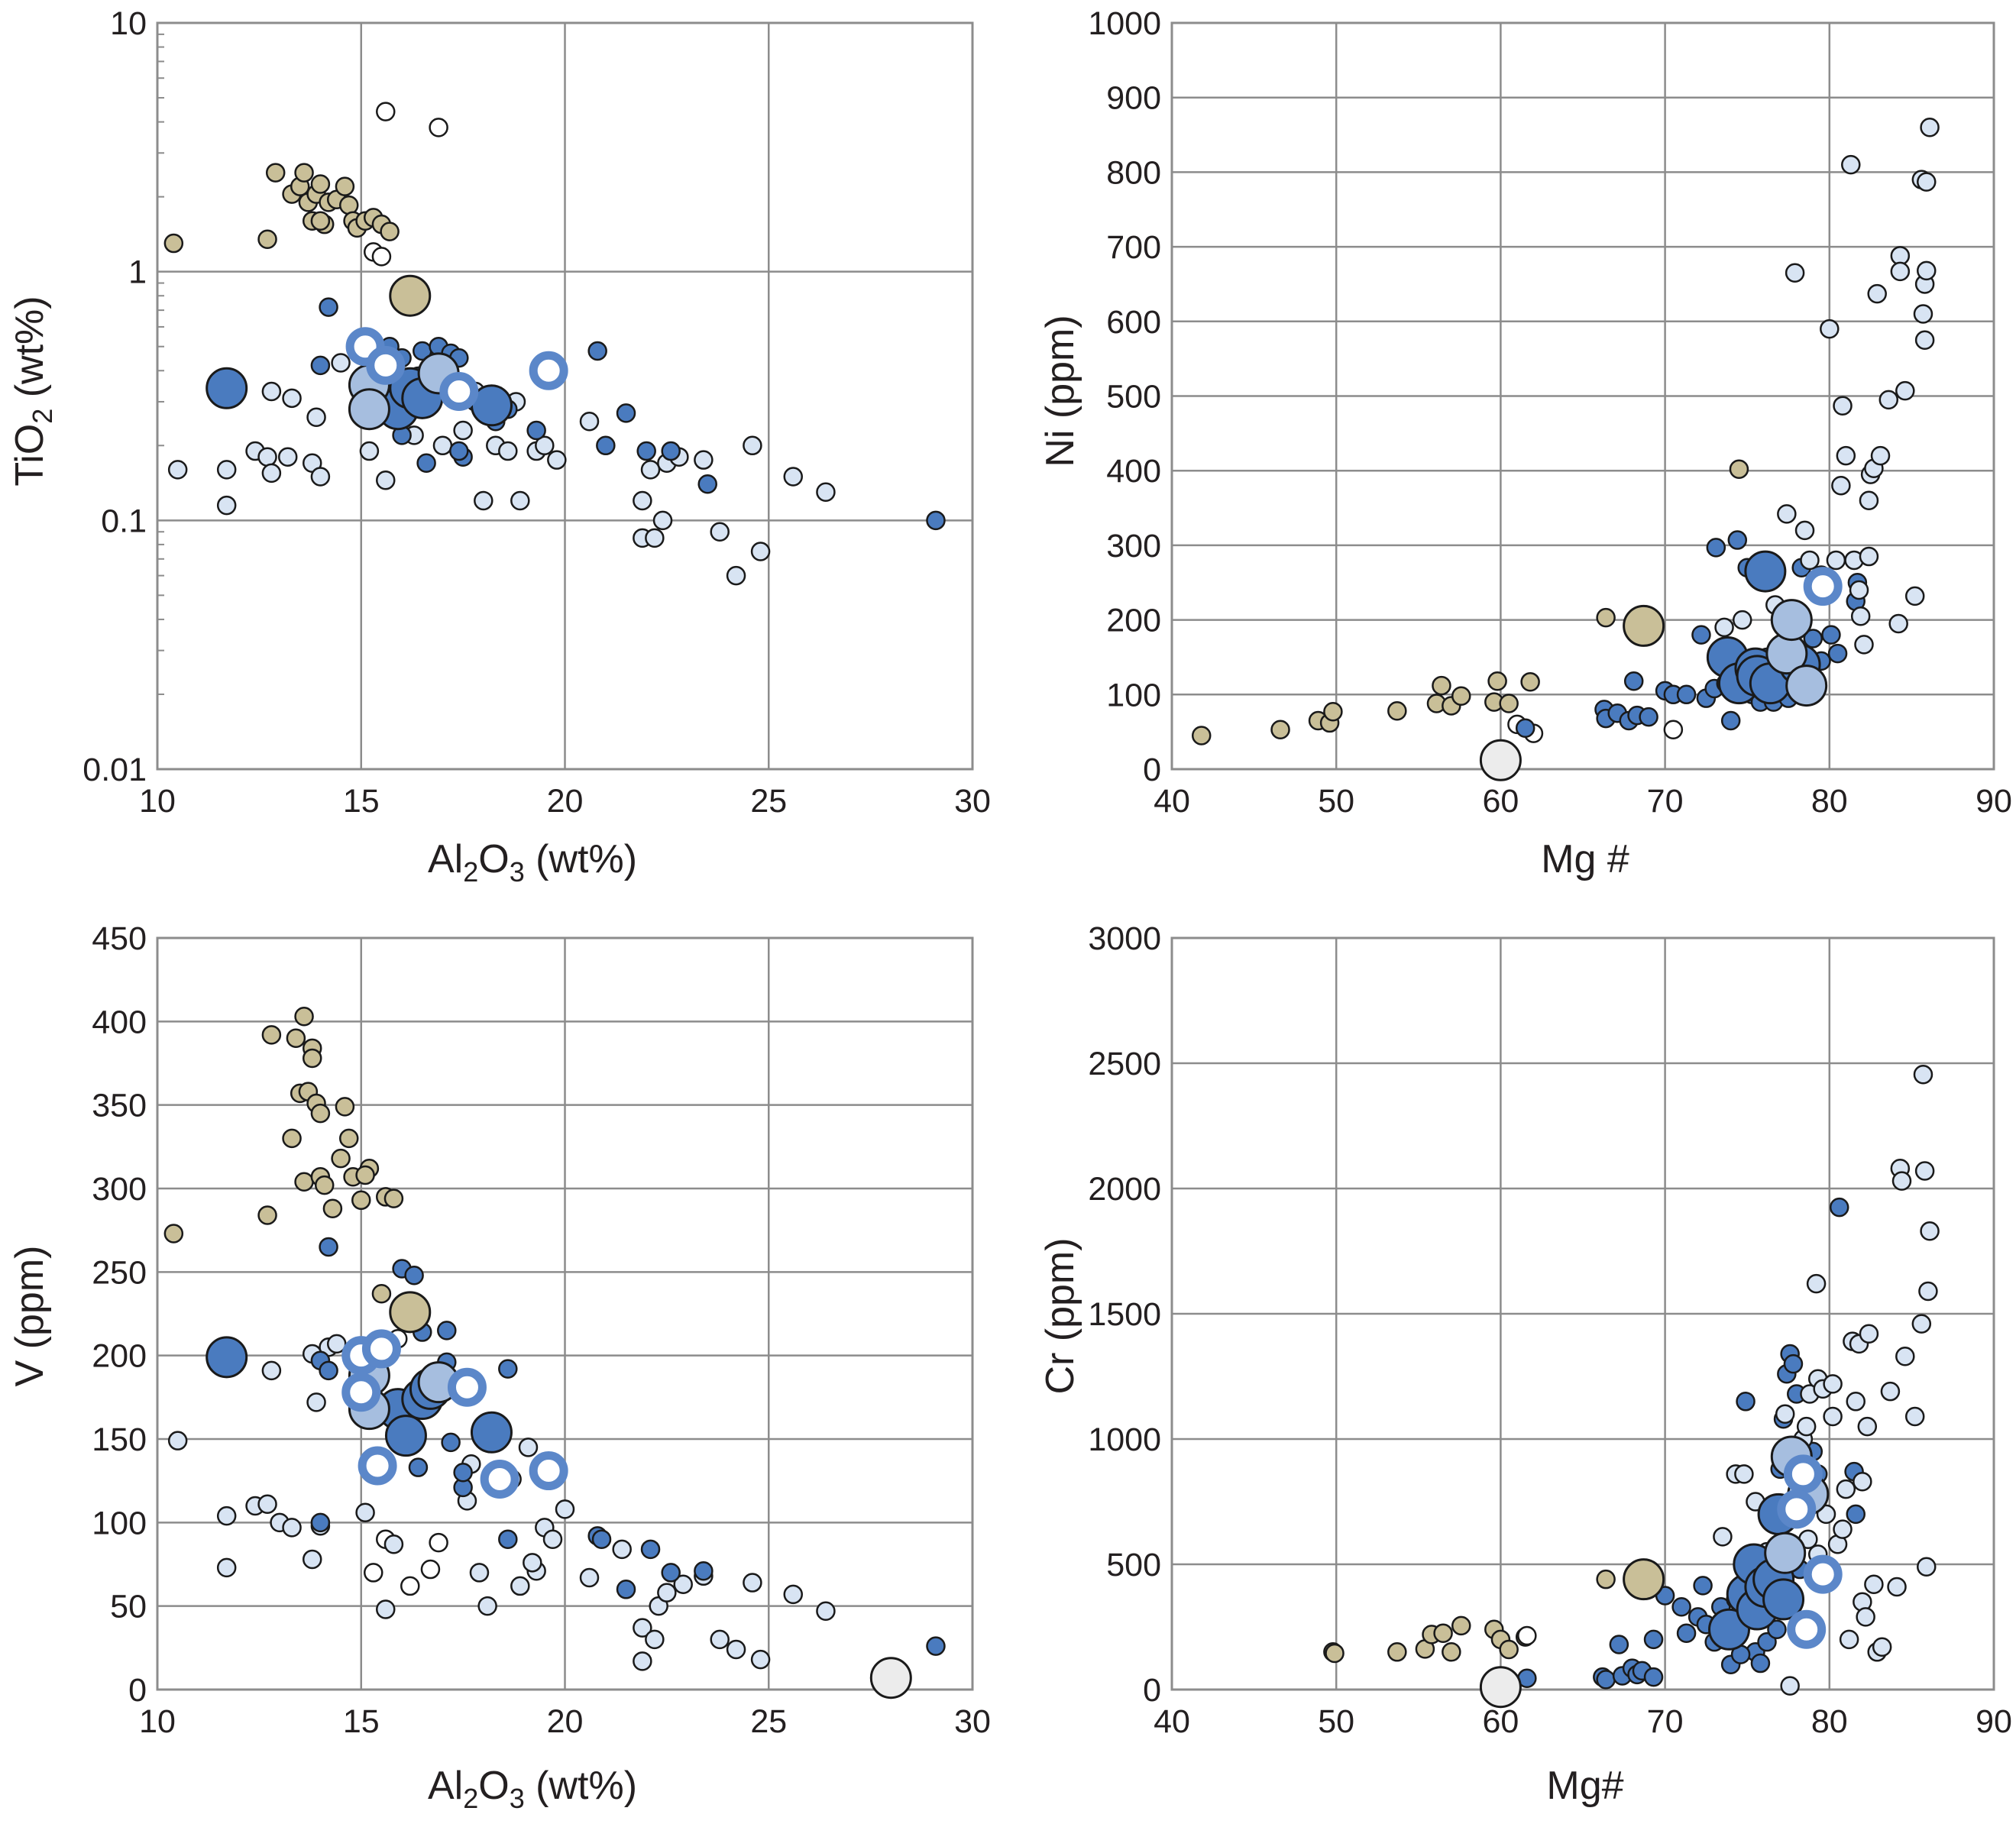 This screenshot has height=1824, width=2016. I want to click on x-tick-label: 25, so click(768, 1721).